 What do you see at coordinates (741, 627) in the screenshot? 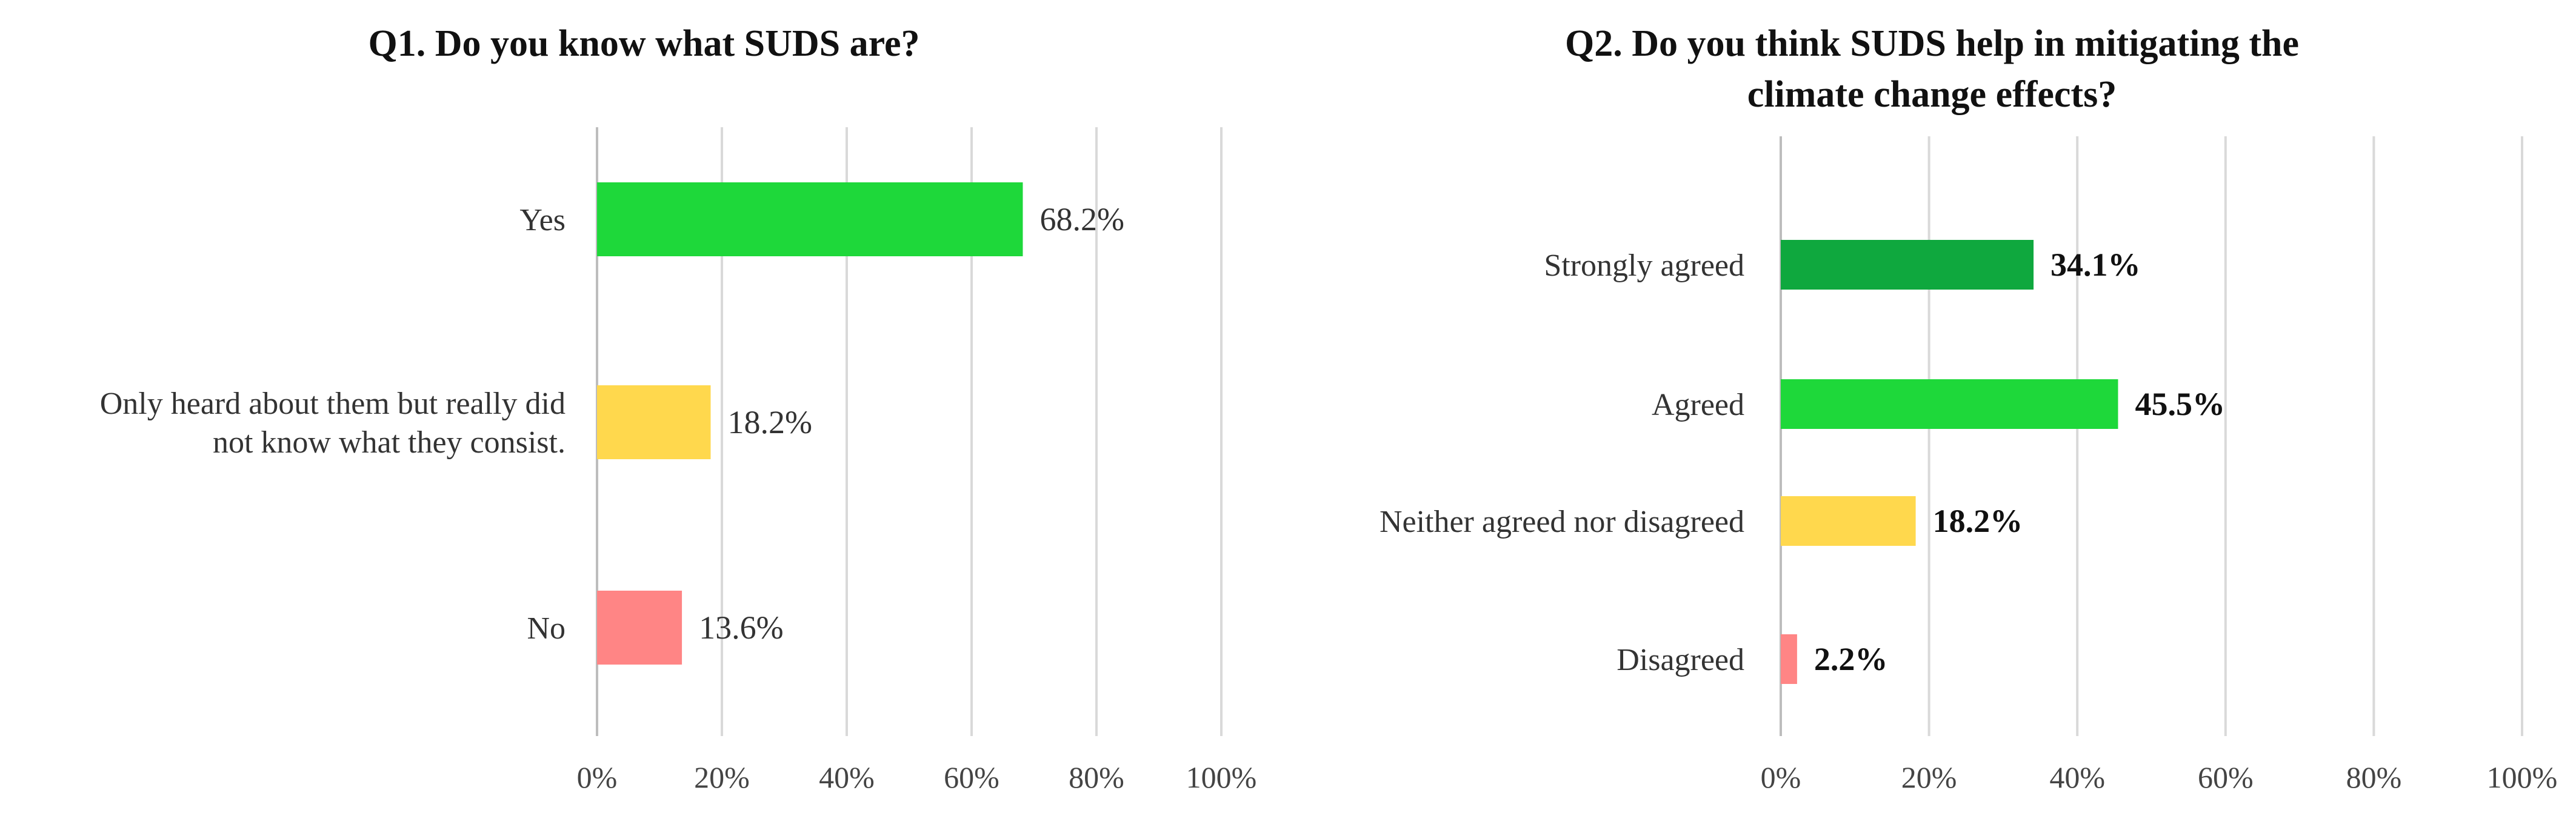
I see `data-label: 13.6%` at bounding box center [741, 627].